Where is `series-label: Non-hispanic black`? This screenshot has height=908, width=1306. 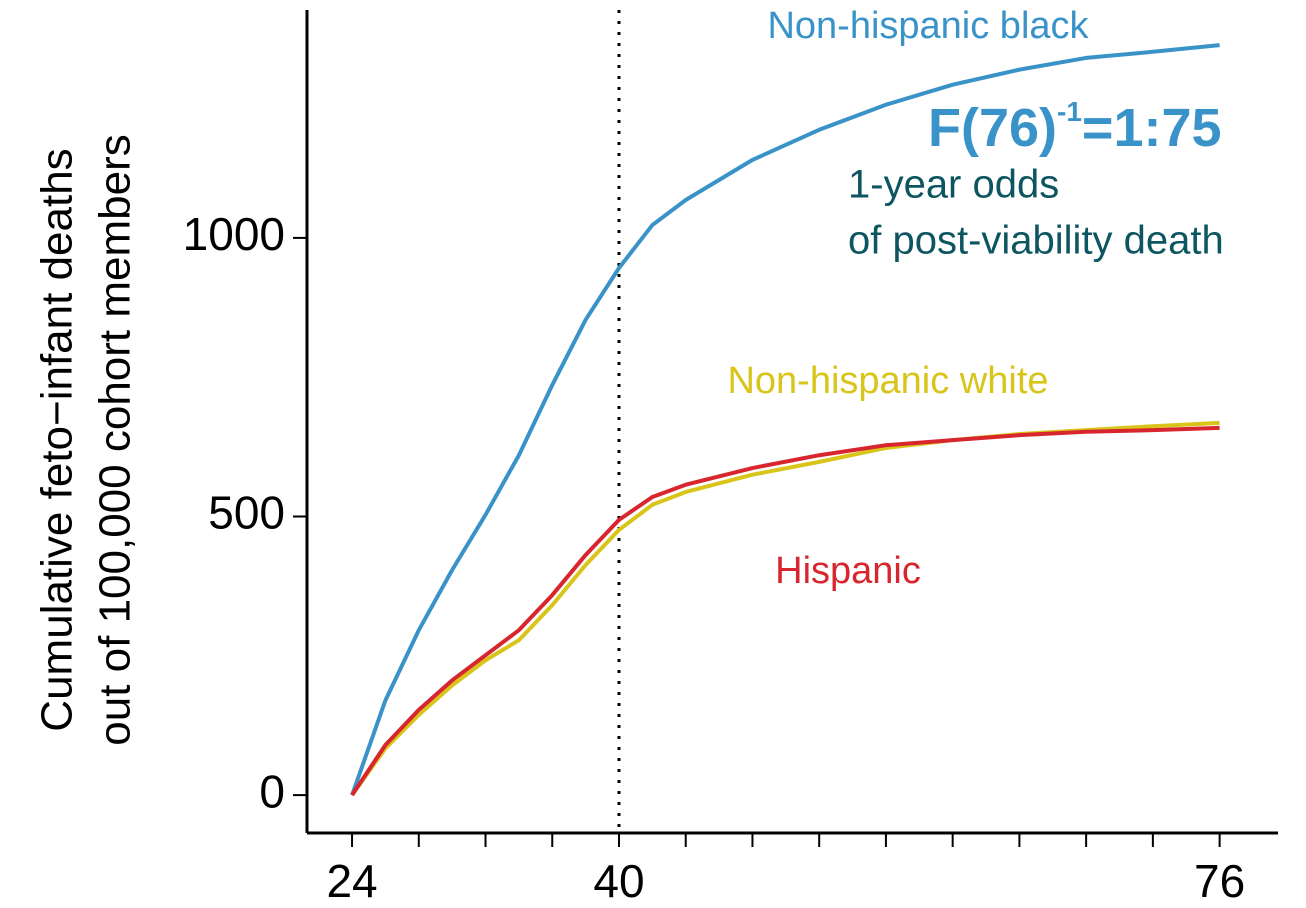
series-label: Non-hispanic black is located at coordinates (928, 26).